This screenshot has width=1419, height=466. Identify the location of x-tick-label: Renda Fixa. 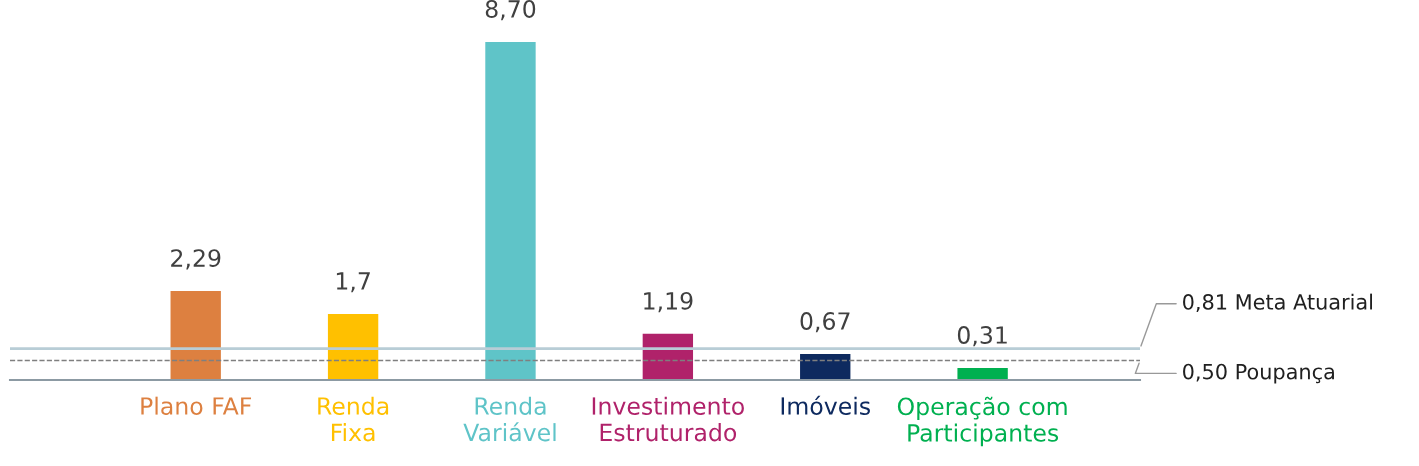
(353, 419).